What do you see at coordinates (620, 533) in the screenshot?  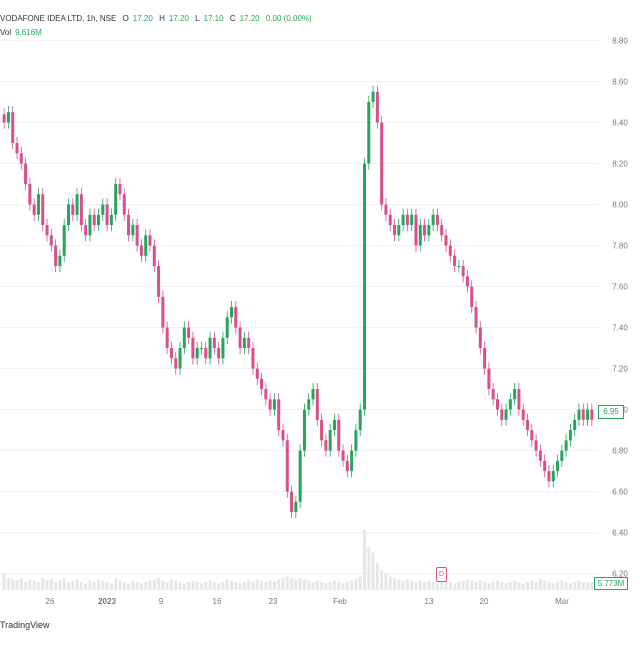 I see `y-tick-label: 6.40` at bounding box center [620, 533].